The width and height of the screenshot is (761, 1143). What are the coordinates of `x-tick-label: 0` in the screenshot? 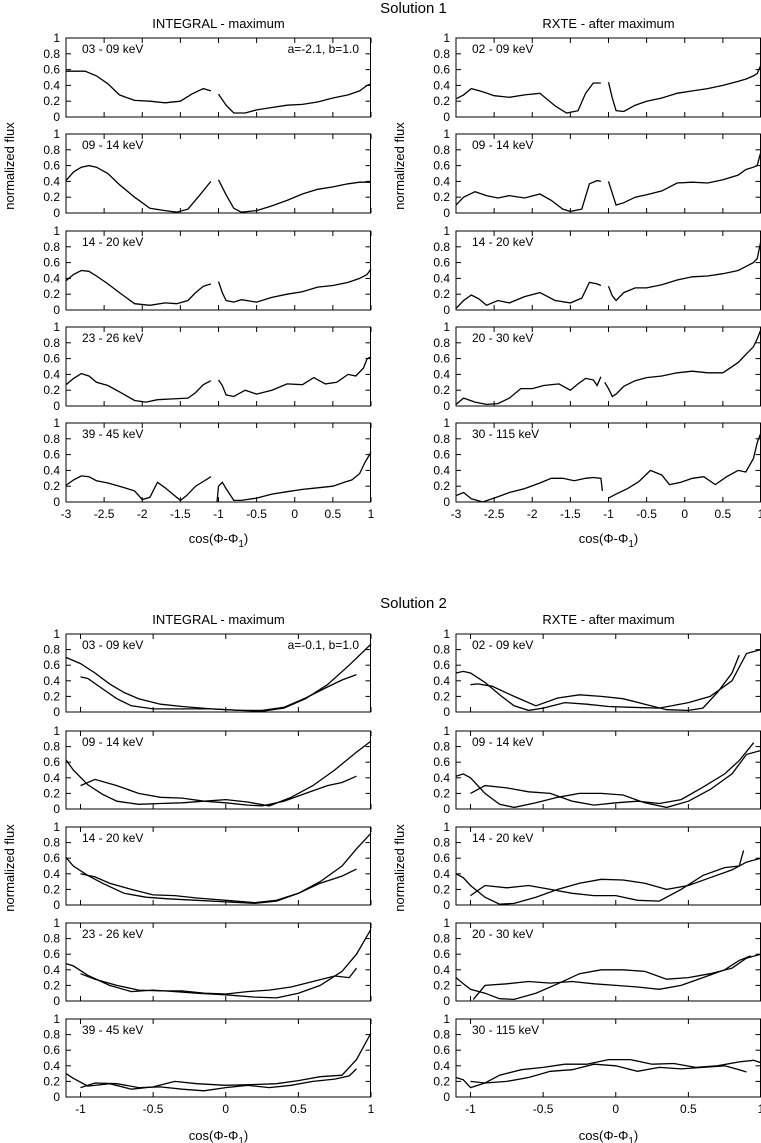 It's located at (615, 1109).